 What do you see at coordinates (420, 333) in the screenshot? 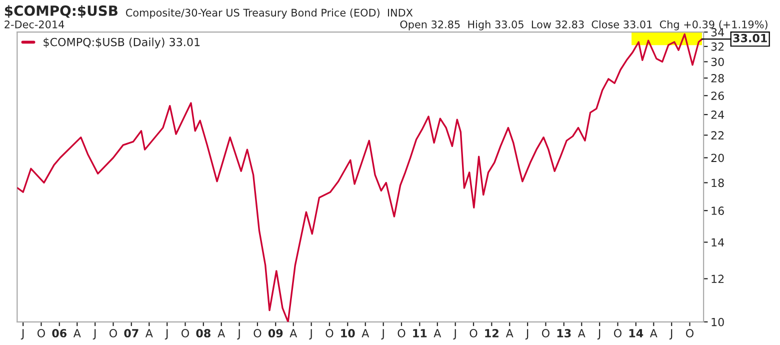
I see `x-tick-label: 11` at bounding box center [420, 333].